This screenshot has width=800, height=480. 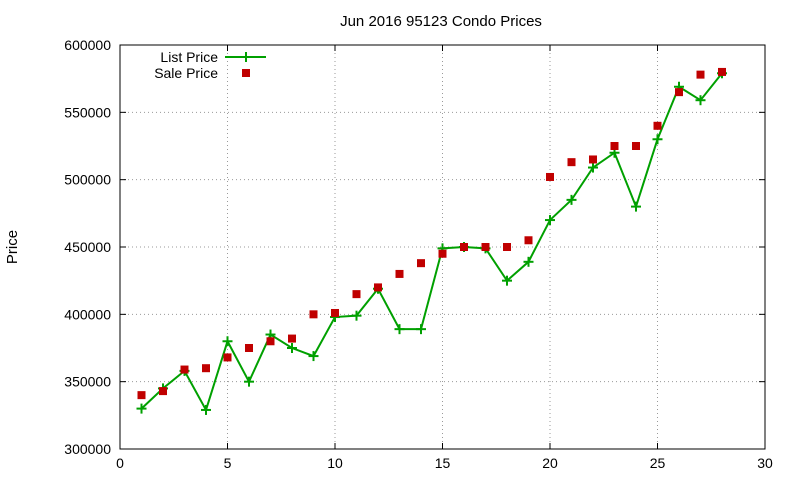 What do you see at coordinates (658, 463) in the screenshot?
I see `x-tick-label: 25` at bounding box center [658, 463].